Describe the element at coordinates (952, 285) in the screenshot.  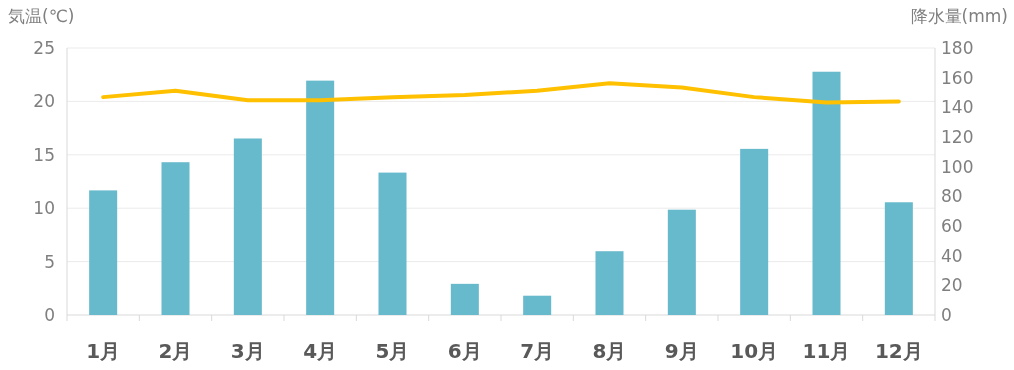
I see `y2-tick-label: 20` at that location.